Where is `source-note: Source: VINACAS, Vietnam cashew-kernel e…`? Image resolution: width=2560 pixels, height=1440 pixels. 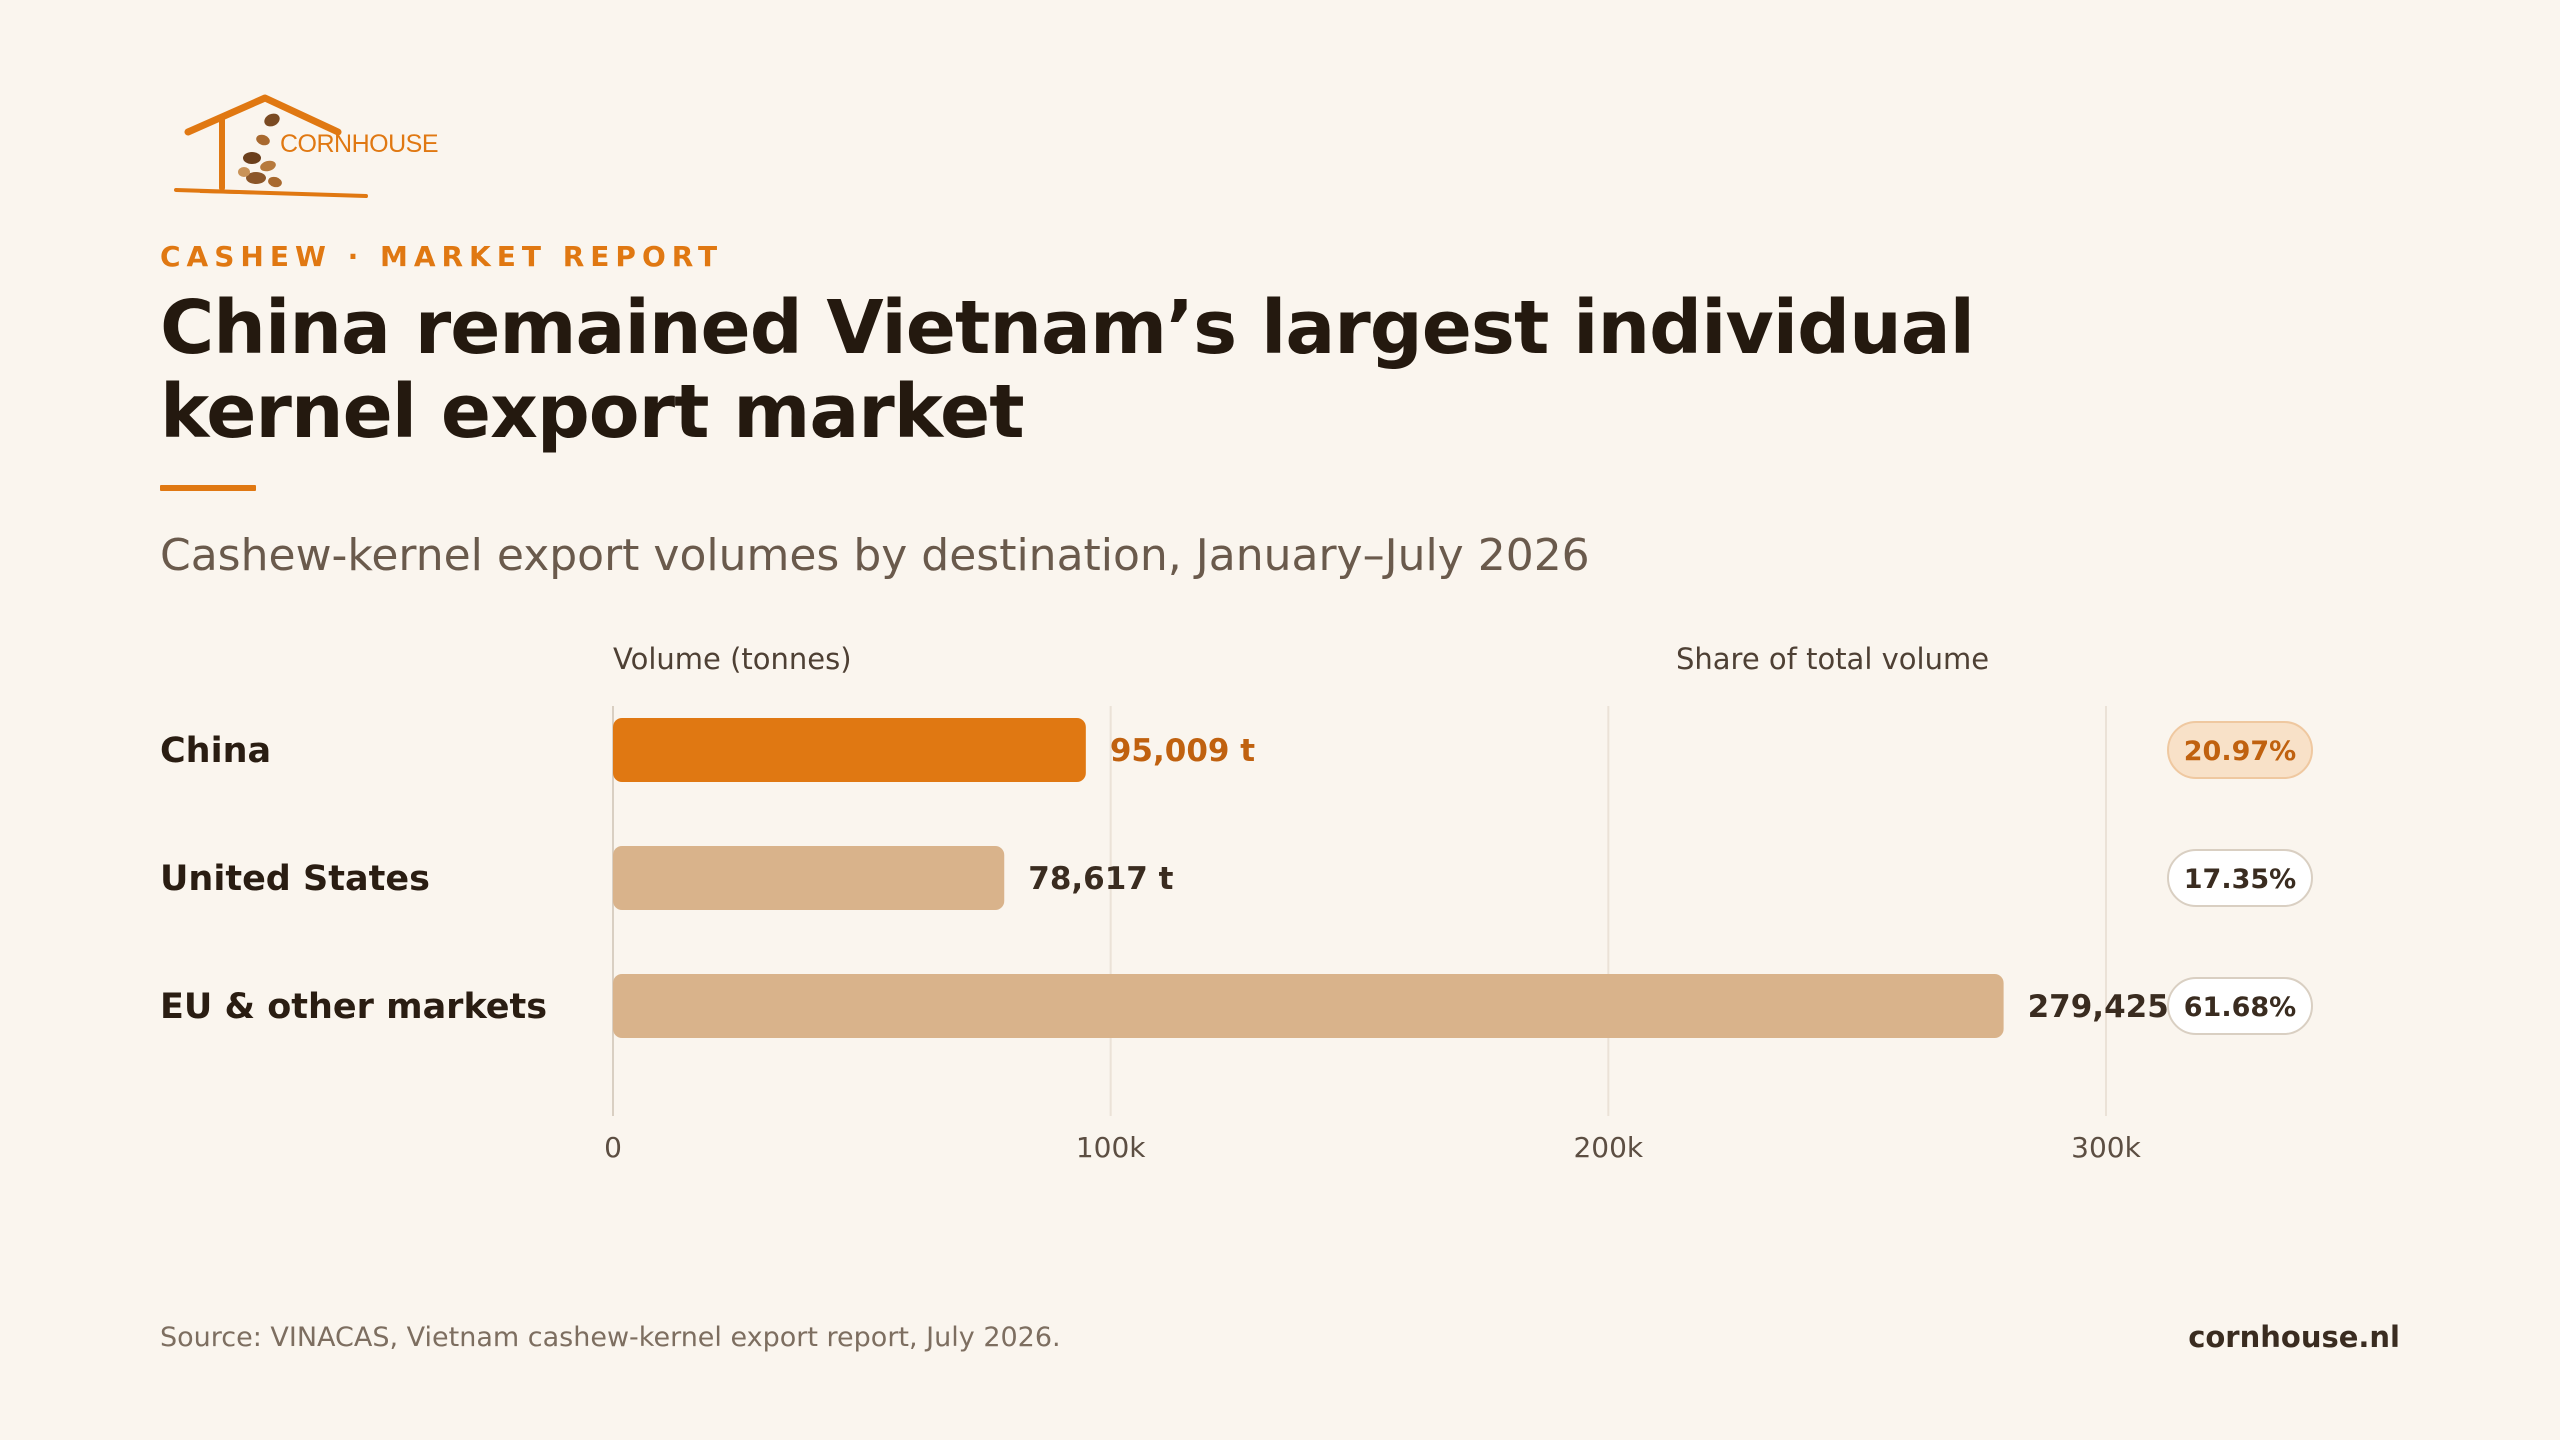 source-note: Source: VINACAS, Vietnam cashew-kernel e… is located at coordinates (610, 1337).